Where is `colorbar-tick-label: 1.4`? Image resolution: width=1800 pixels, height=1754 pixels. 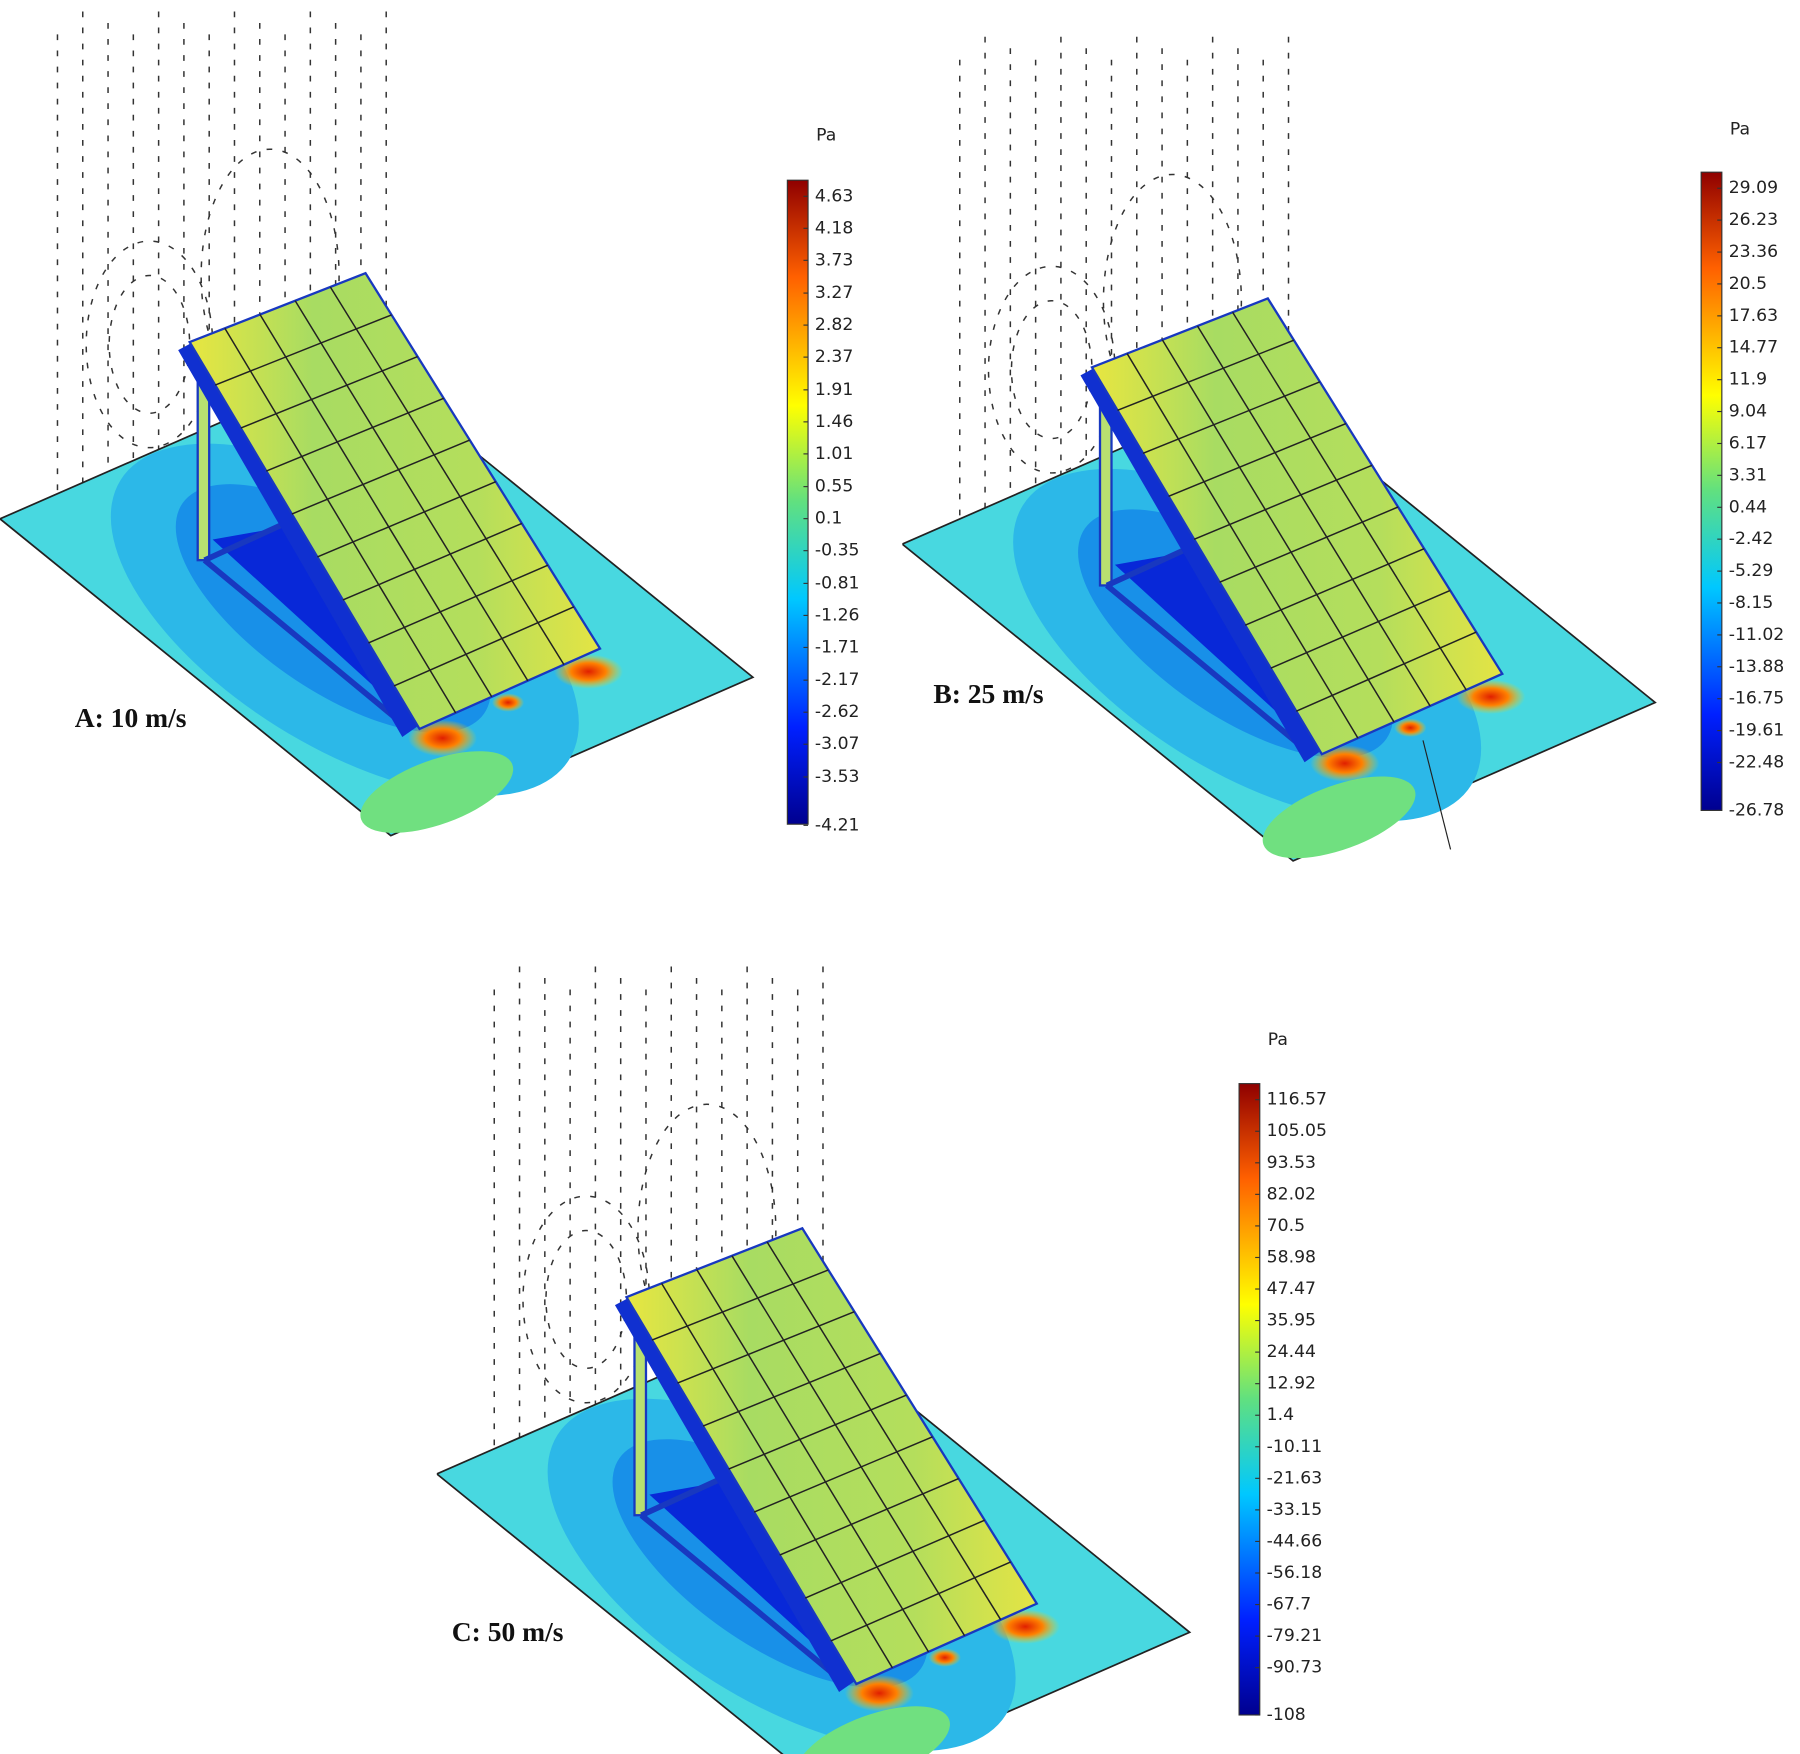 colorbar-tick-label: 1.4 is located at coordinates (1280, 1415).